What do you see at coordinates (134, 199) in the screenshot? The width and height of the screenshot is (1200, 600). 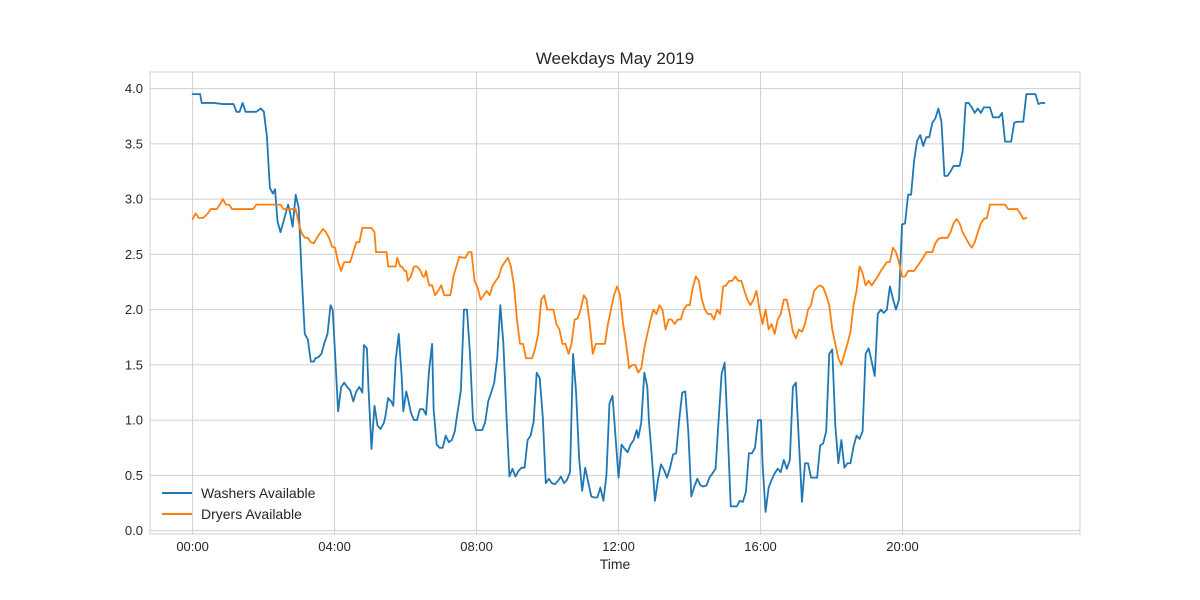 I see `y-tick-label: 3.0` at bounding box center [134, 199].